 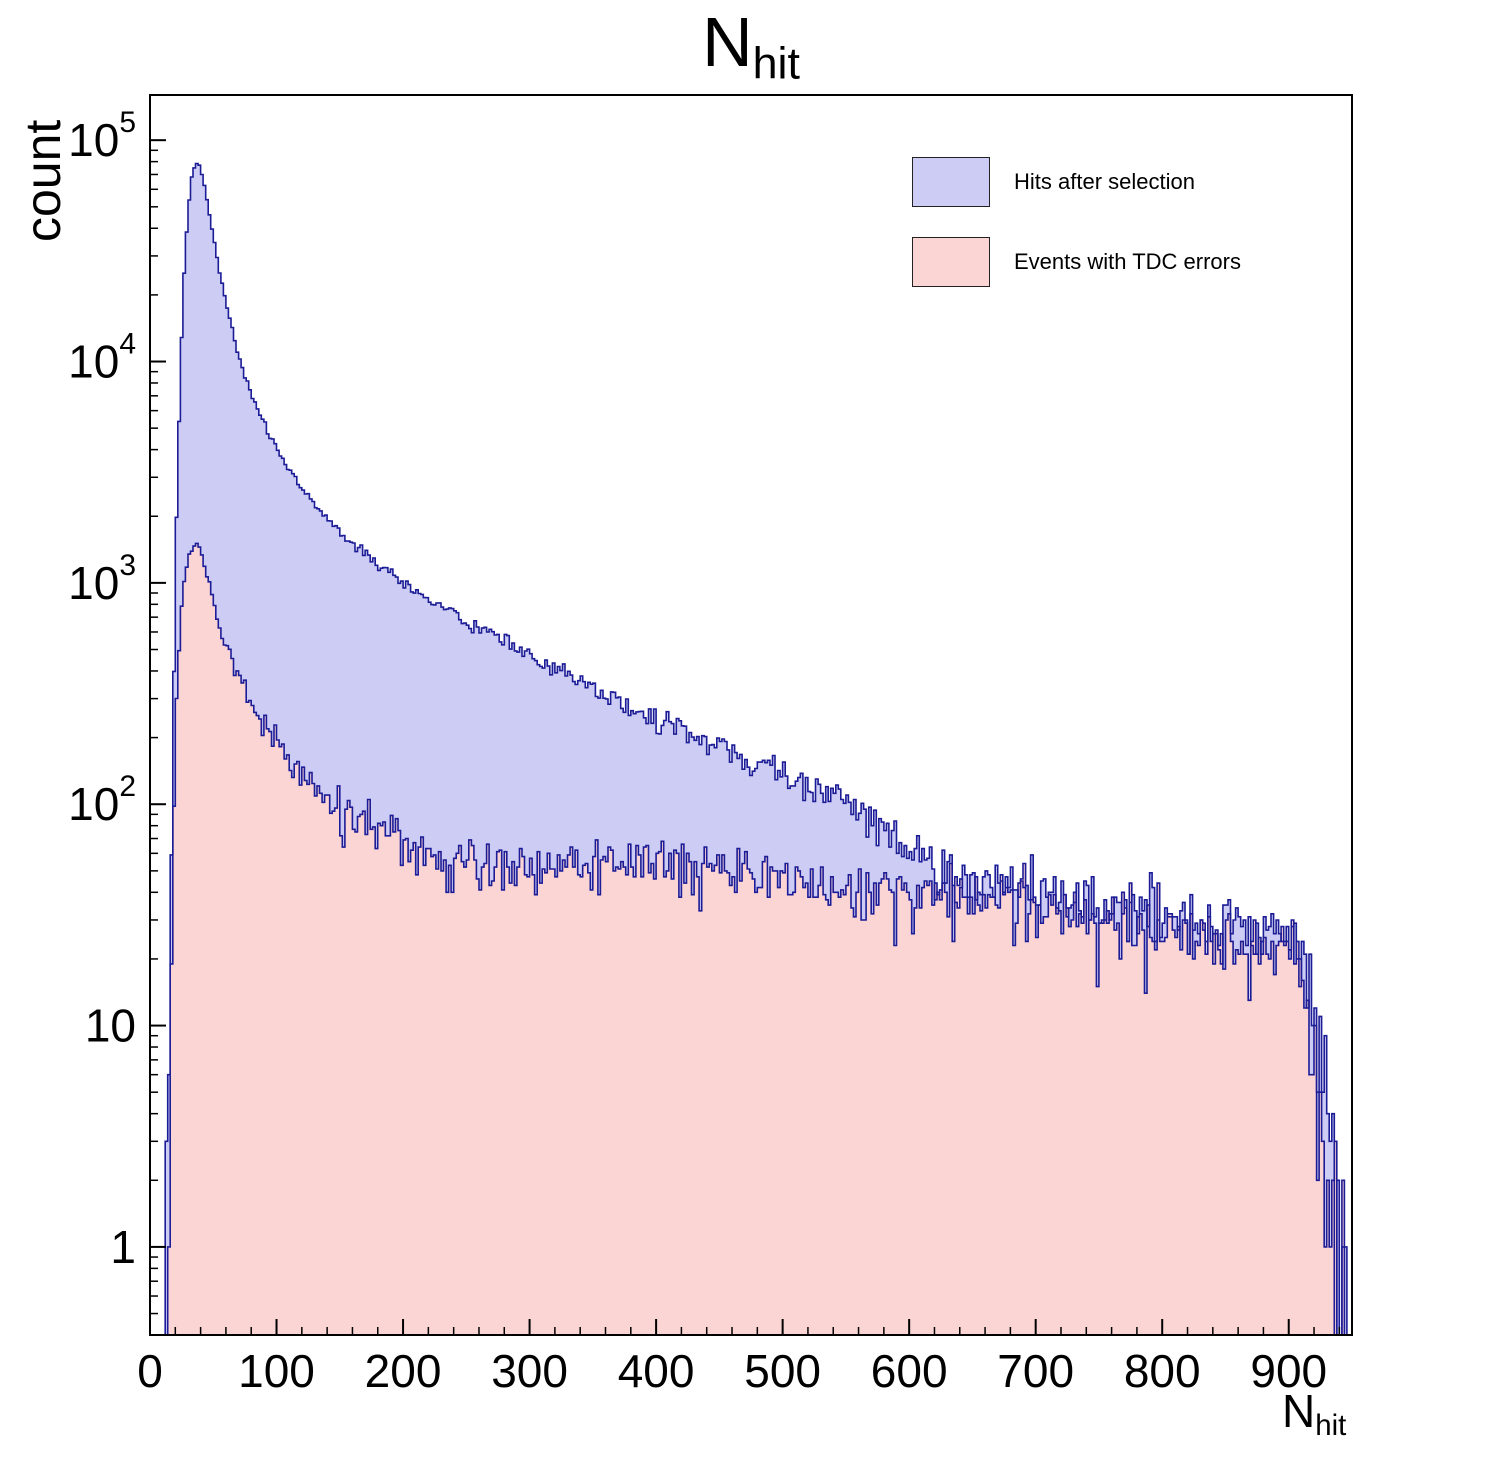 What do you see at coordinates (1331, 1426) in the screenshot?
I see `x-axis-title-sub: hit` at bounding box center [1331, 1426].